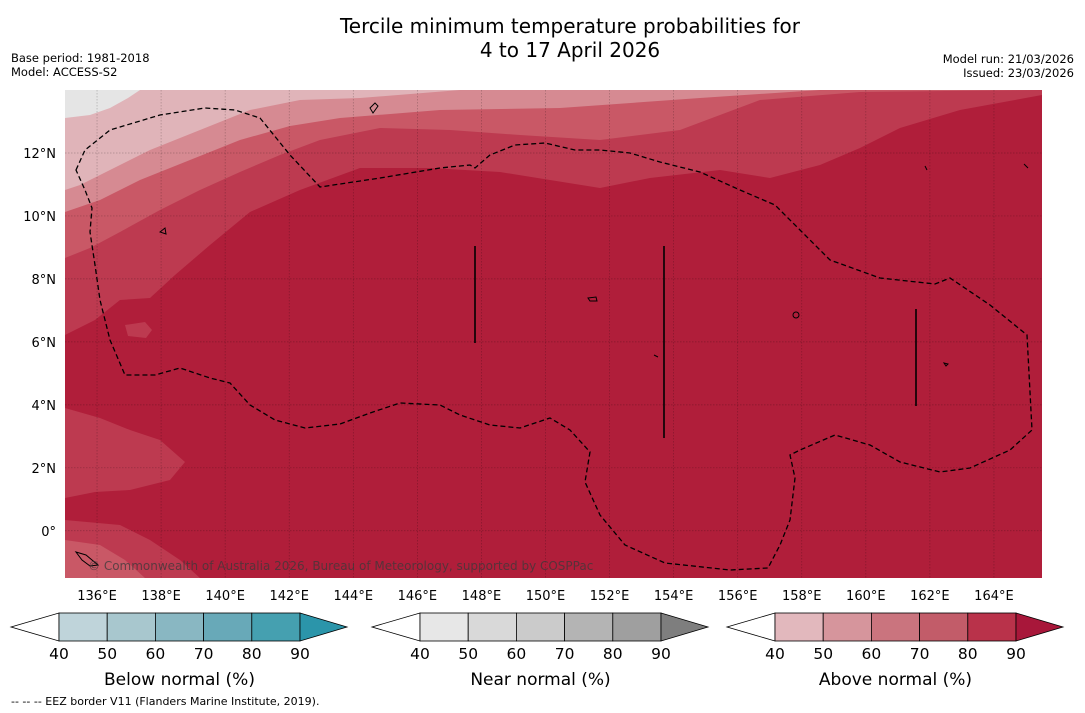 This screenshot has height=713, width=1085. Describe the element at coordinates (102, 104) in the screenshot. I see `near-normal-region` at that location.